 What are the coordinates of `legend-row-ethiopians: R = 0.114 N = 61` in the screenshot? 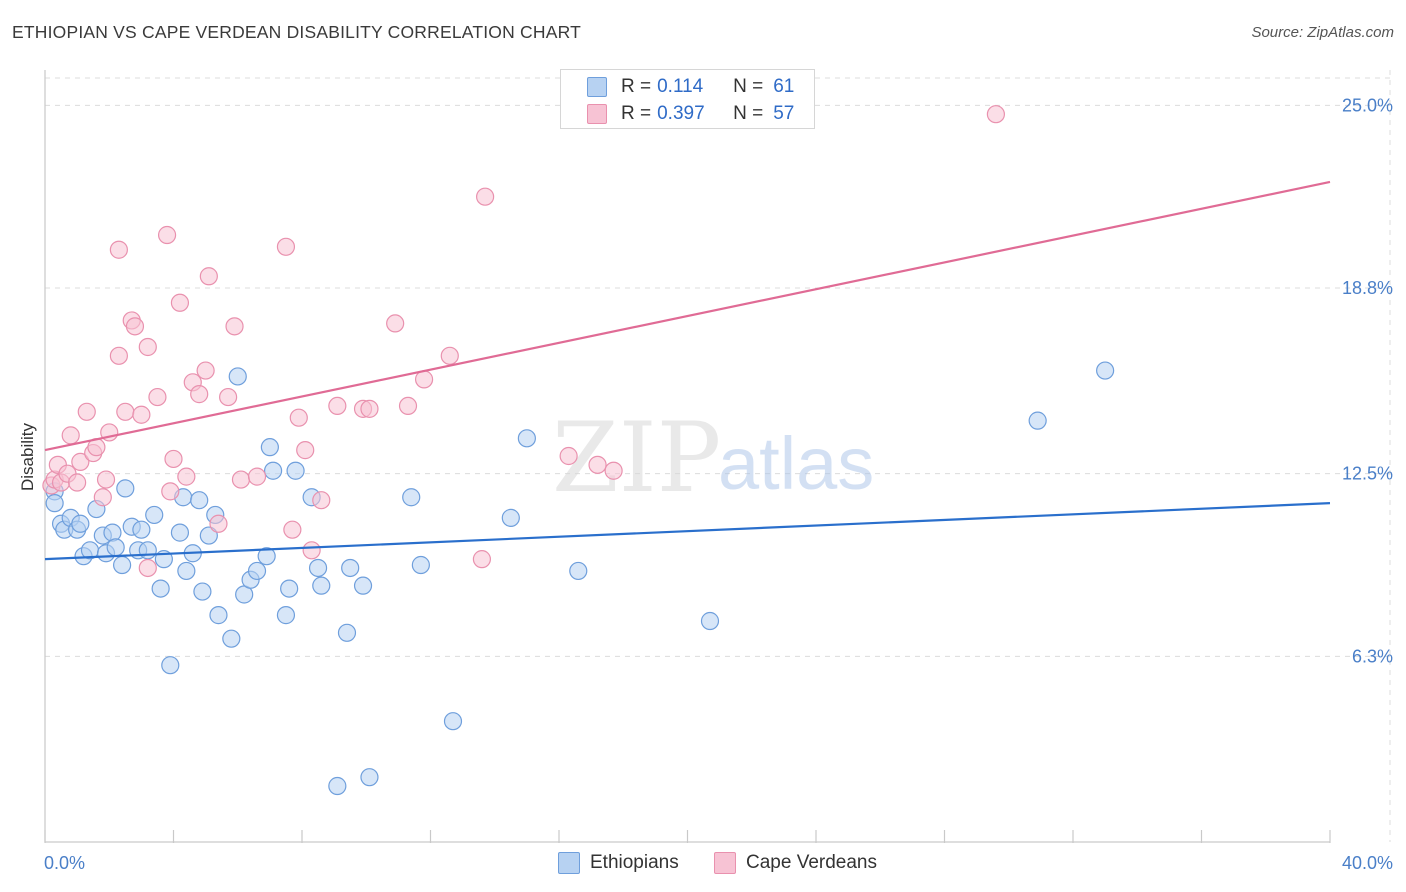 It's located at (690, 87).